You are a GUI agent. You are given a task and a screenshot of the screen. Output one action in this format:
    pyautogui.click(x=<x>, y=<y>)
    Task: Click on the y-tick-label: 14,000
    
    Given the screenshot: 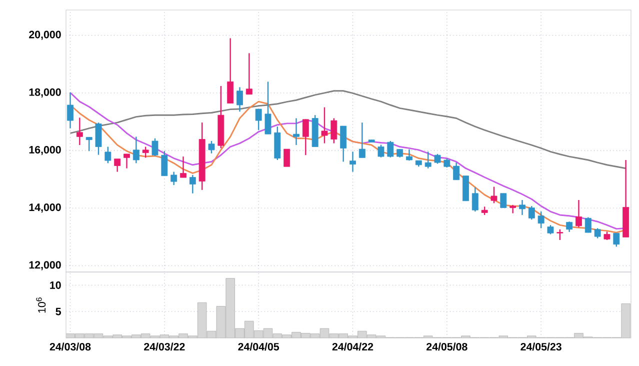 What is the action you would take?
    pyautogui.click(x=45, y=208)
    